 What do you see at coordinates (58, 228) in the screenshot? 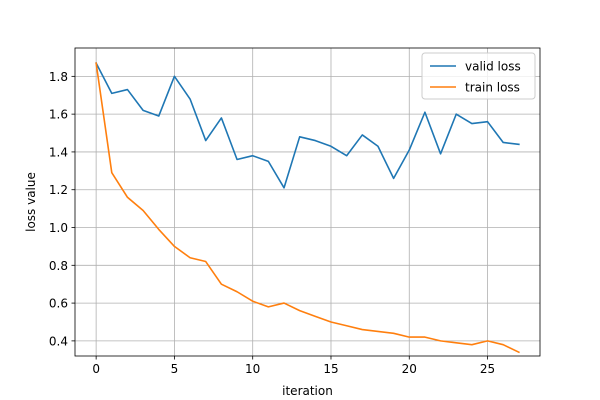
I see `y-tick-label: 1.0` at bounding box center [58, 228].